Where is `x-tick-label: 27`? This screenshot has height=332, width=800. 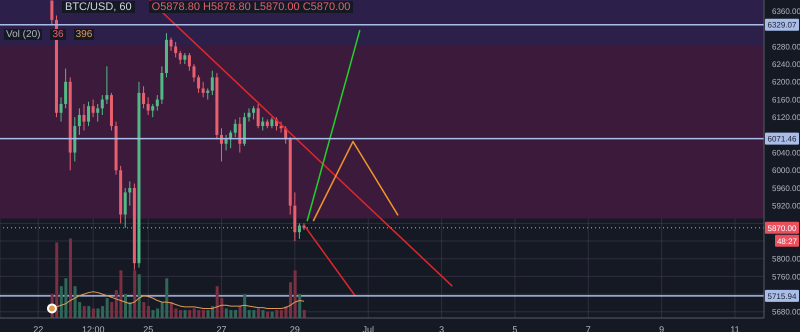 x-tick-label: 27 is located at coordinates (221, 328).